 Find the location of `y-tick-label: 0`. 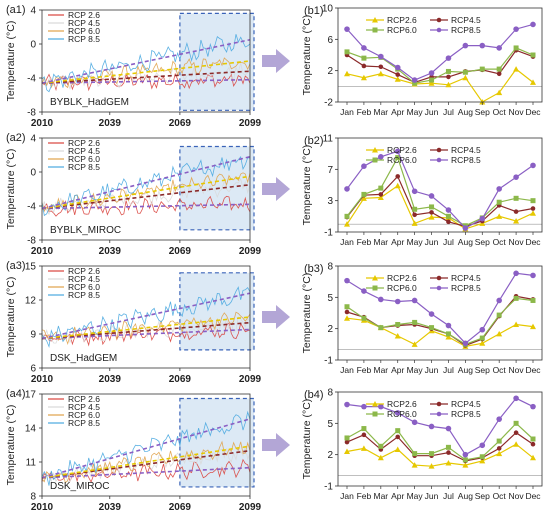

y-tick-label: 0 is located at coordinates (33, 45).